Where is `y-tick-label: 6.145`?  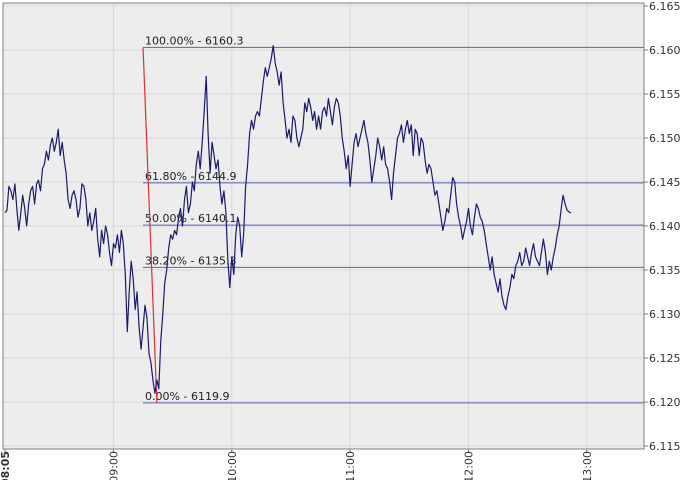 y-tick-label: 6.145 is located at coordinates (665, 182).